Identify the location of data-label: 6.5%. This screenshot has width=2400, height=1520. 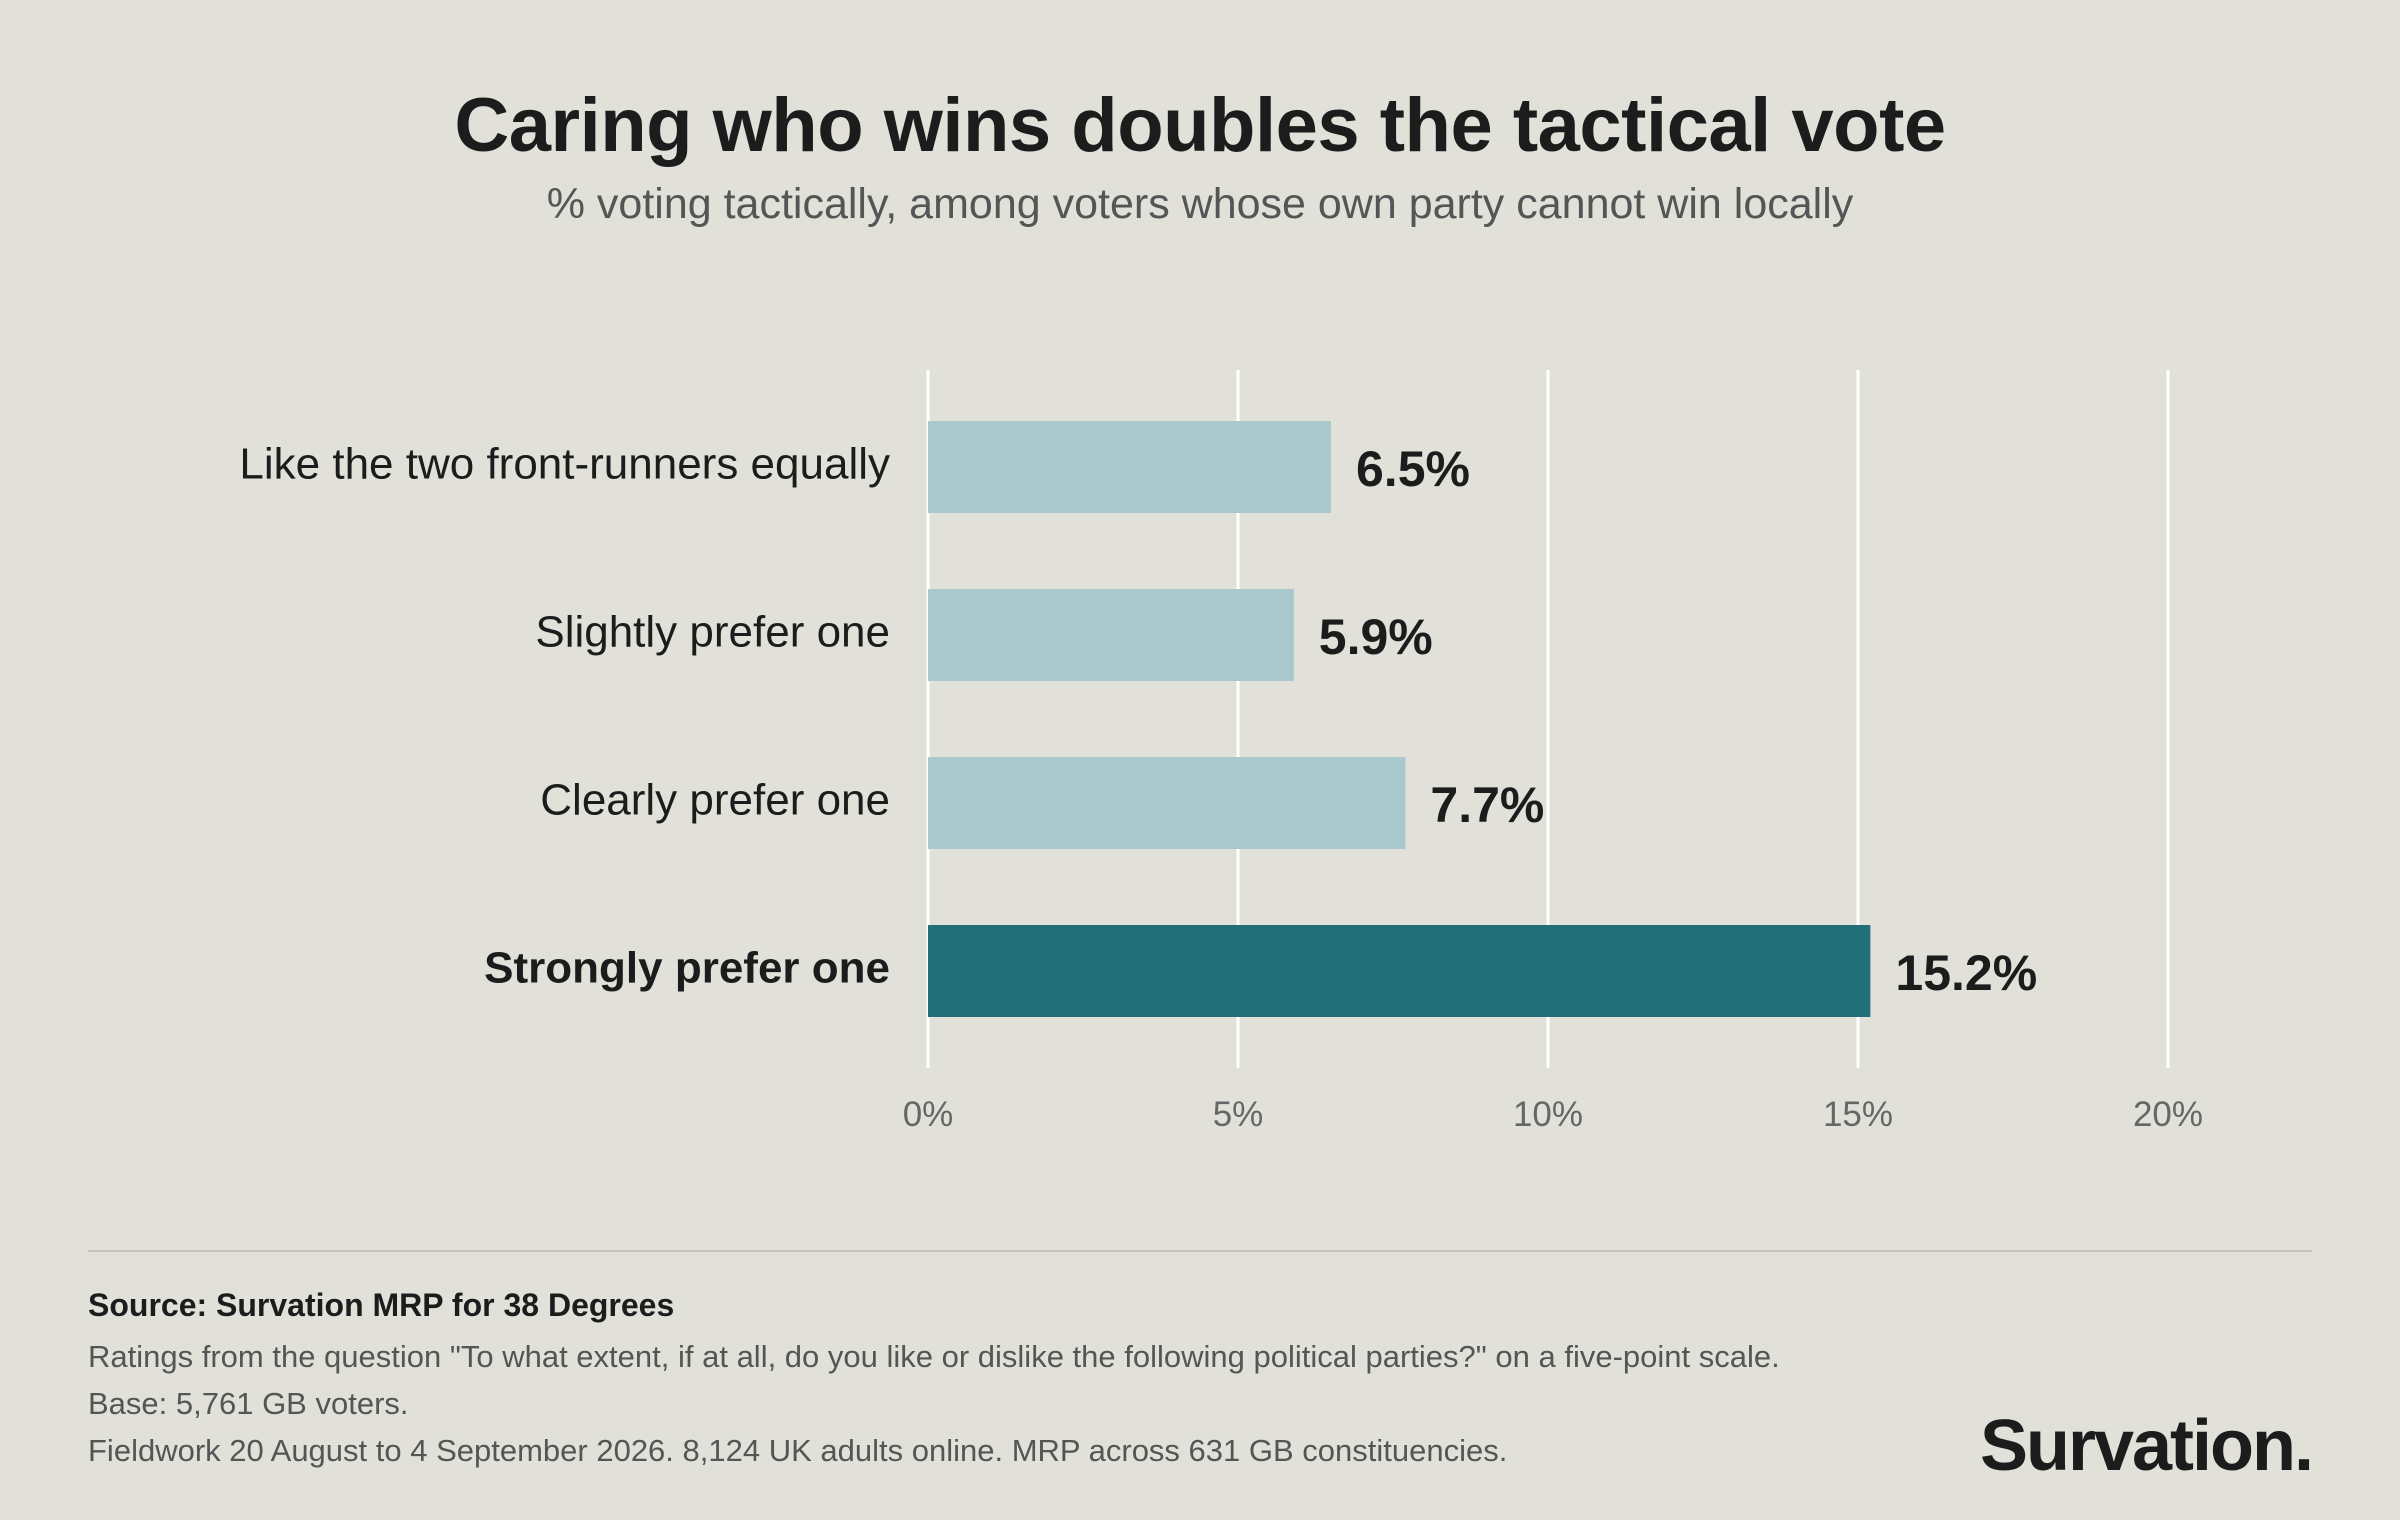
(1413, 469).